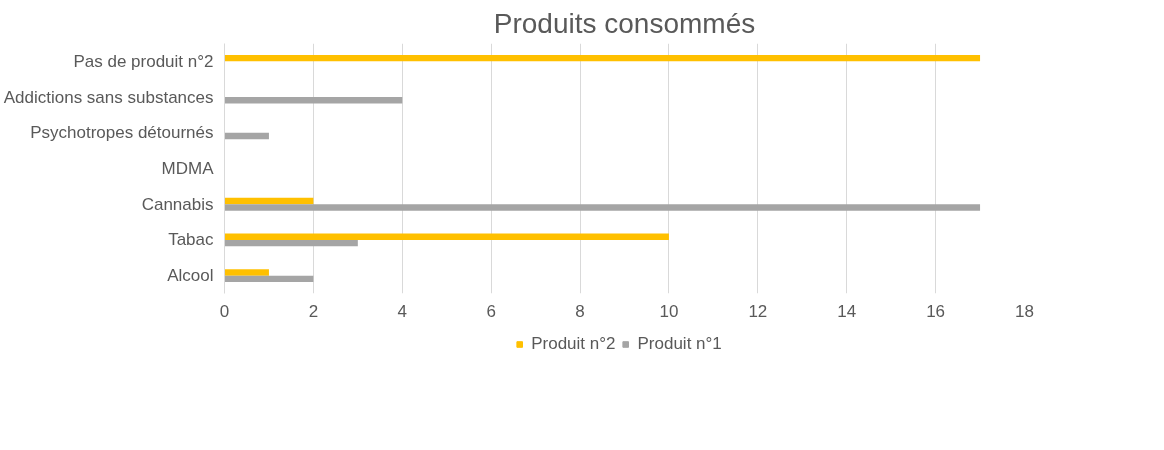 The height and width of the screenshot is (450, 1164). Describe the element at coordinates (143, 61) in the screenshot. I see `y-tick-label: Pas de produit n°2` at that location.